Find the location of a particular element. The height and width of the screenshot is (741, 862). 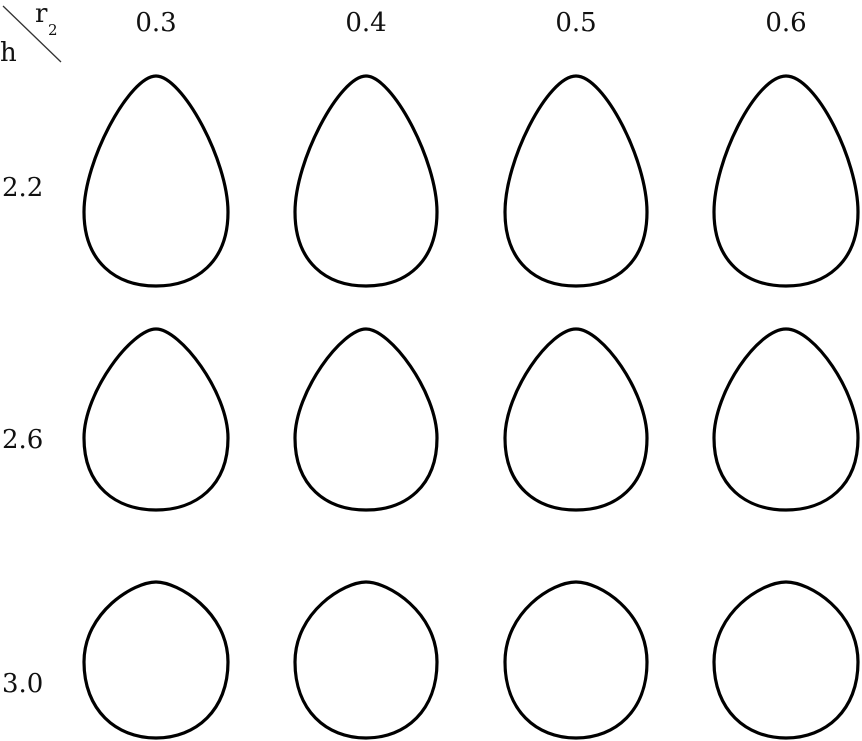

column-headers: 0.3 0.4 0.5 0.6 is located at coordinates (470, 23).